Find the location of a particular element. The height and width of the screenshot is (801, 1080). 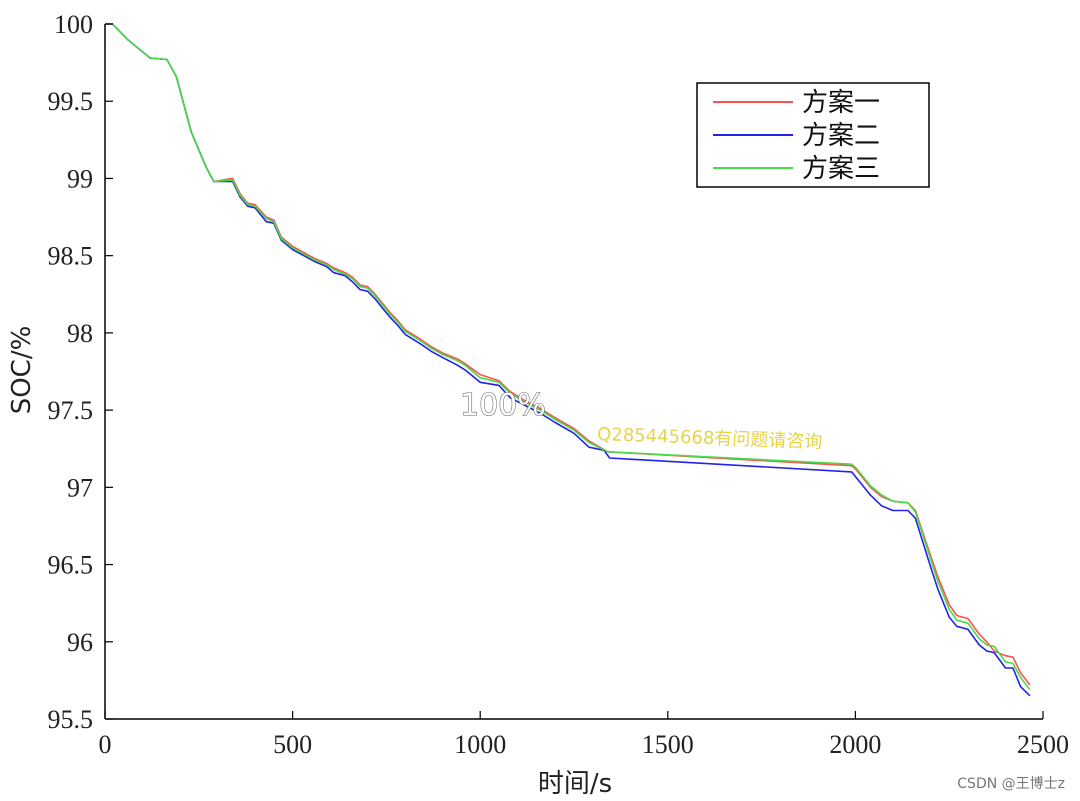

y-tick-label: 97.5 is located at coordinates (71, 410).